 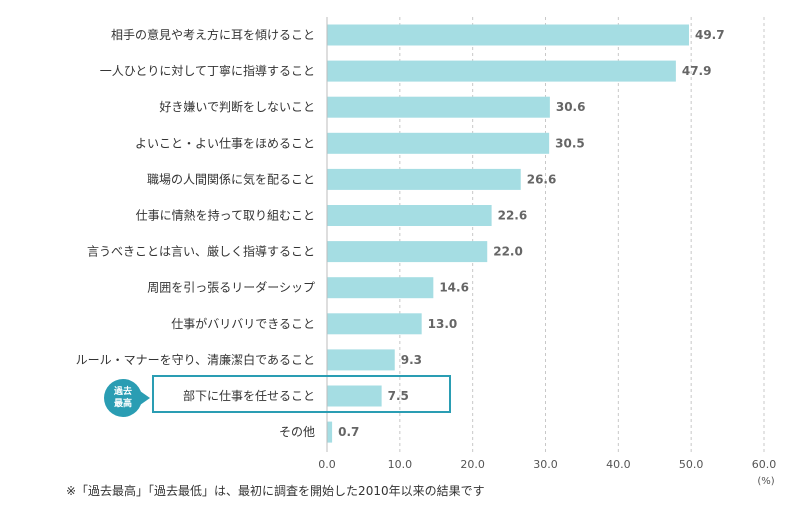 What do you see at coordinates (513, 216) in the screenshot?
I see `value-label: 22.6` at bounding box center [513, 216].